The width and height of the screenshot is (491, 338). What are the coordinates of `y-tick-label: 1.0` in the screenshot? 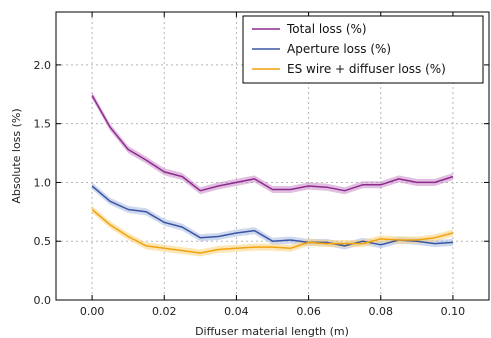 It's located at (43, 182).